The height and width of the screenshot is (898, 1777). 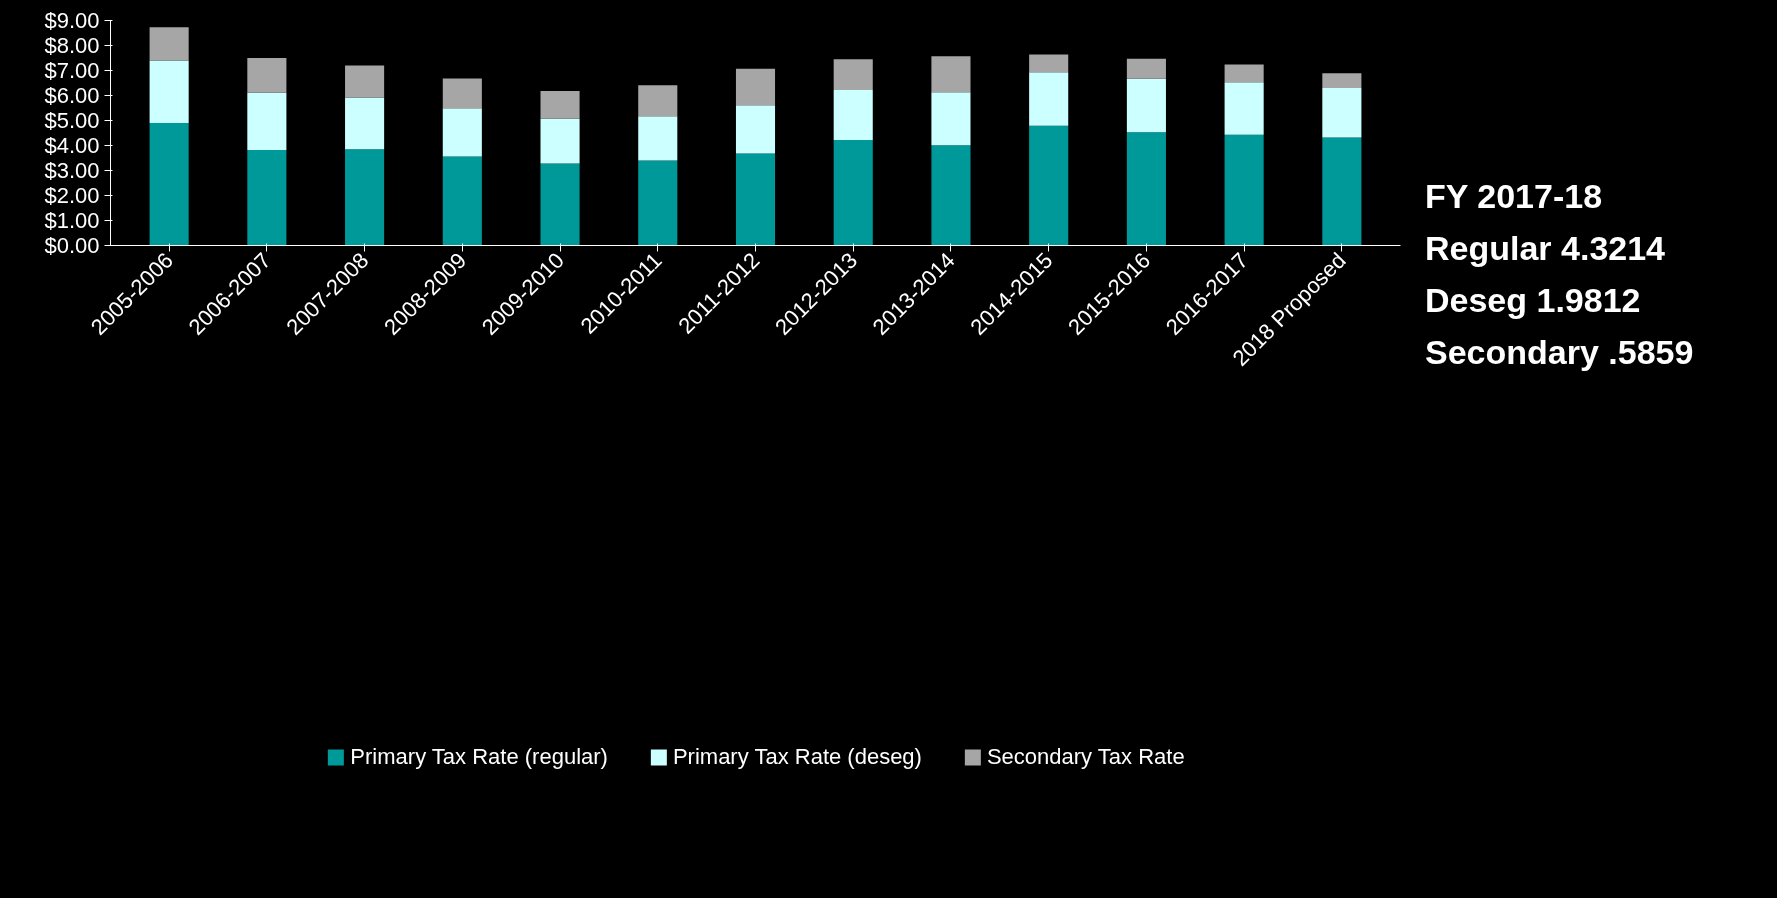 I want to click on y-tick-label: $6.00, so click(x=72, y=95).